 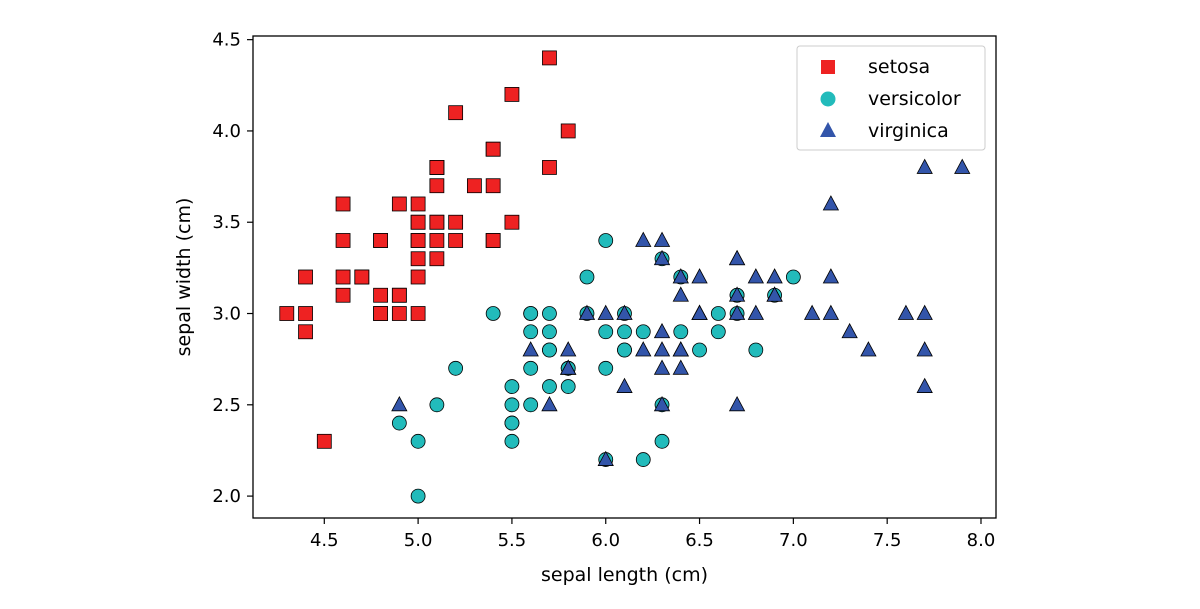 I want to click on y-tick-label: 3.0, so click(x=226, y=314).